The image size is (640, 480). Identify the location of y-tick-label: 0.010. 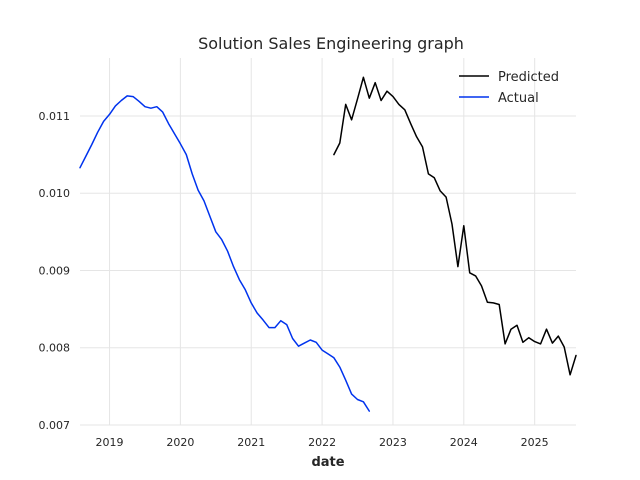
(55, 193).